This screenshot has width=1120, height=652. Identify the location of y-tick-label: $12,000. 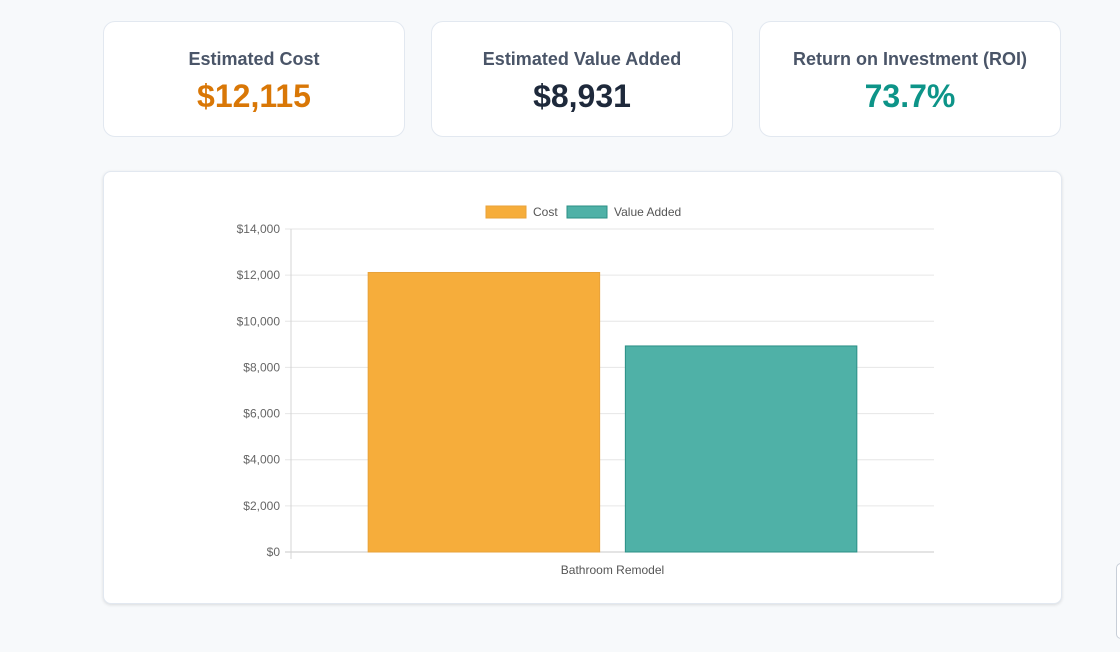
(259, 275).